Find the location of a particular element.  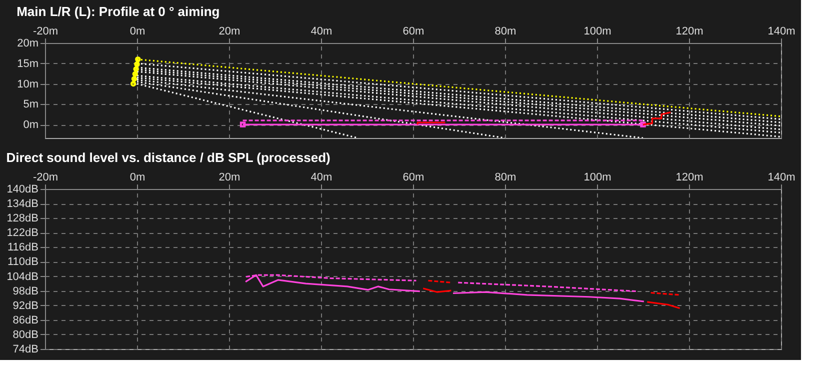

y-tick-label: 5m is located at coordinates (30, 104).